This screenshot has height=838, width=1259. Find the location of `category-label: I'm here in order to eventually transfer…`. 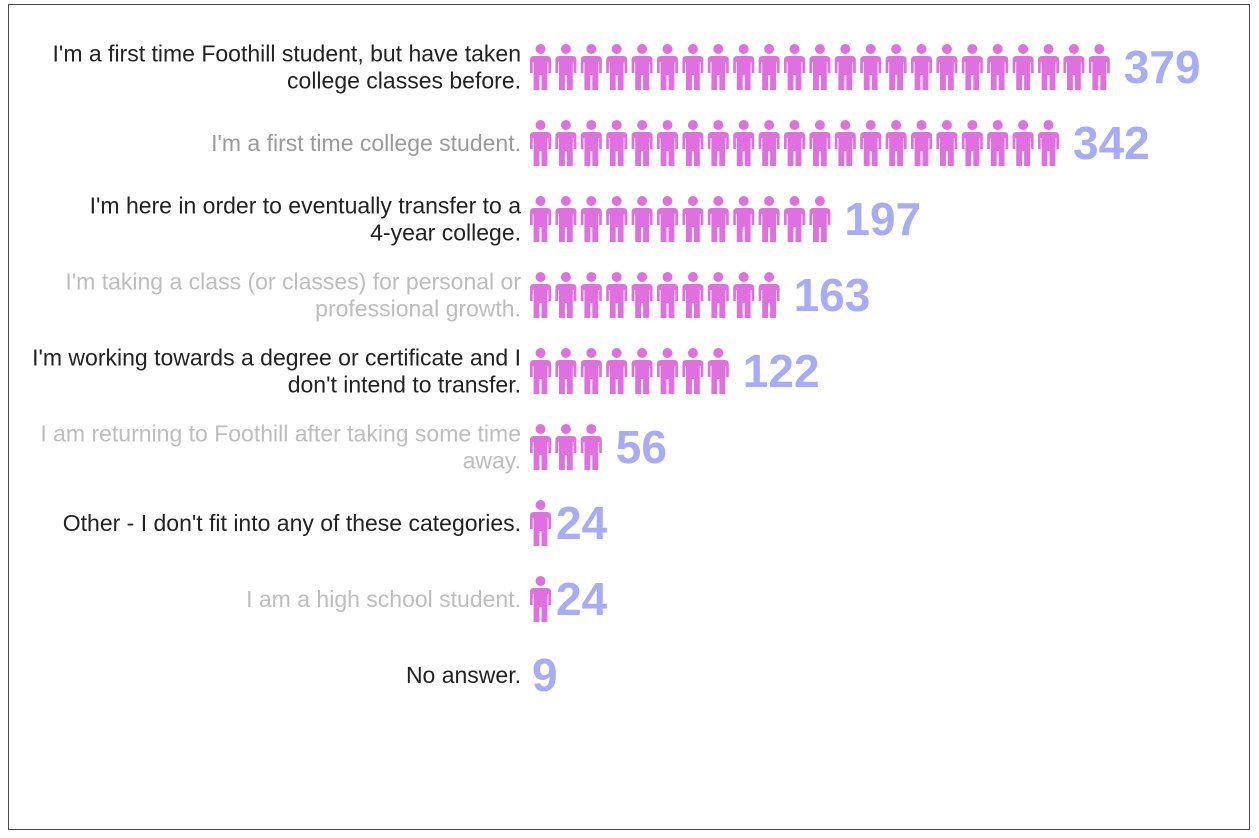

category-label: I'm here in order to eventually transfer… is located at coordinates (306, 219).